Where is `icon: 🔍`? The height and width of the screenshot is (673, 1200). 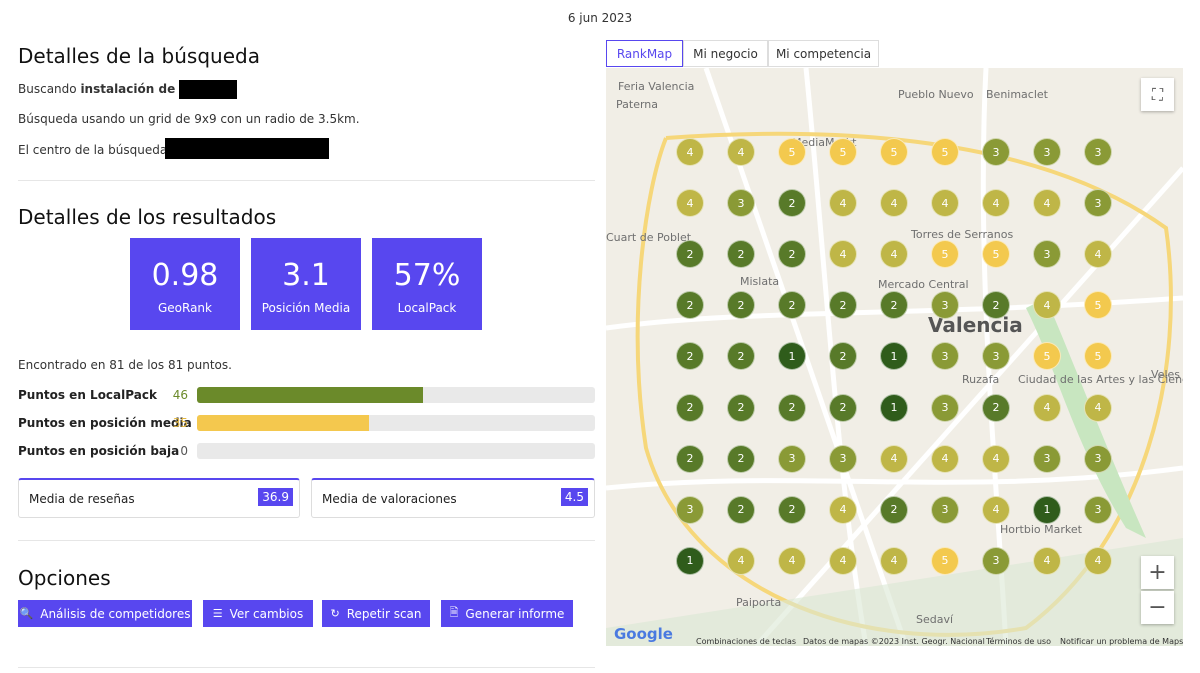
icon: 🔍 is located at coordinates (26, 613).